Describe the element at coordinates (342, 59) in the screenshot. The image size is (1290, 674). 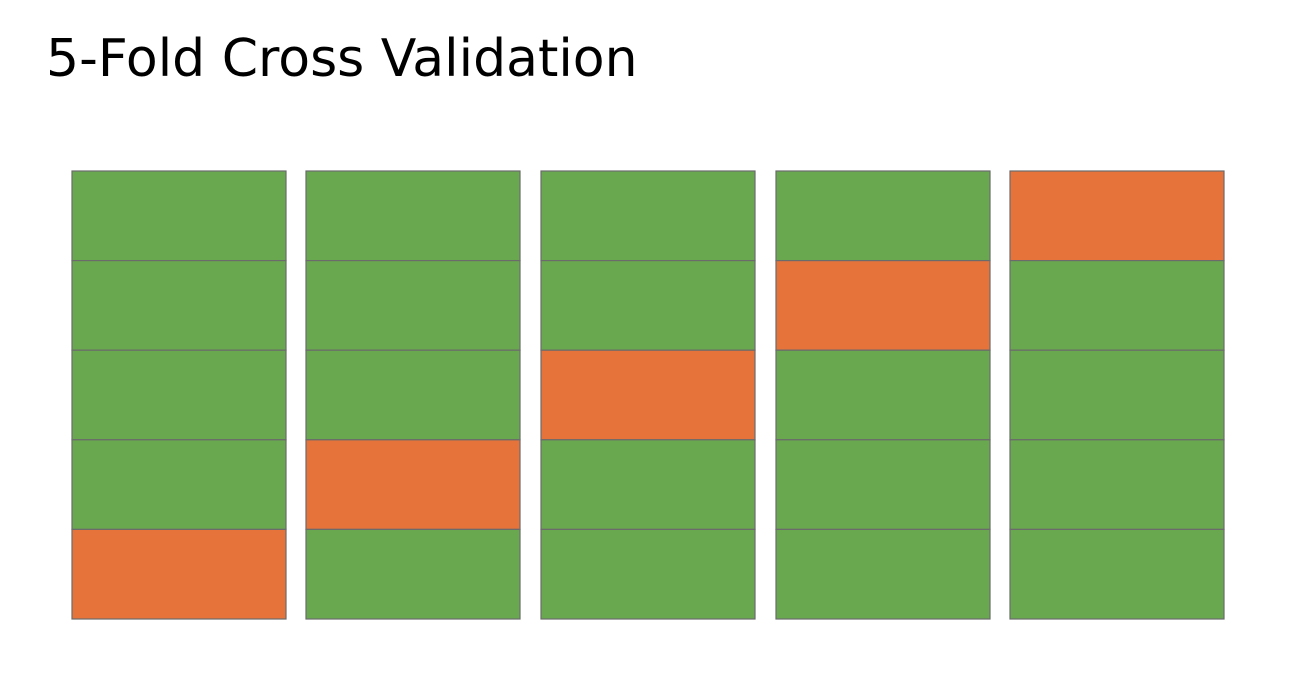
I see `slide-title: 5-Fold Cross Validation` at that location.